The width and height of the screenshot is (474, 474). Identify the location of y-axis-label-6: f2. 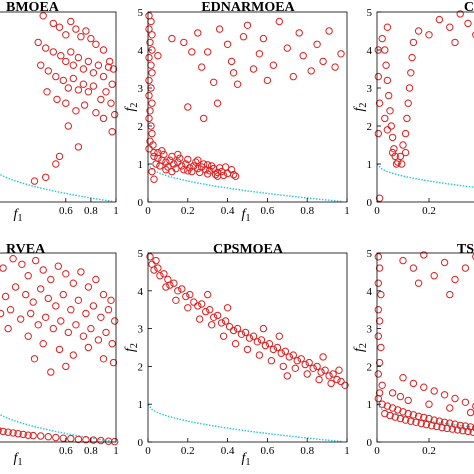
(360, 347).